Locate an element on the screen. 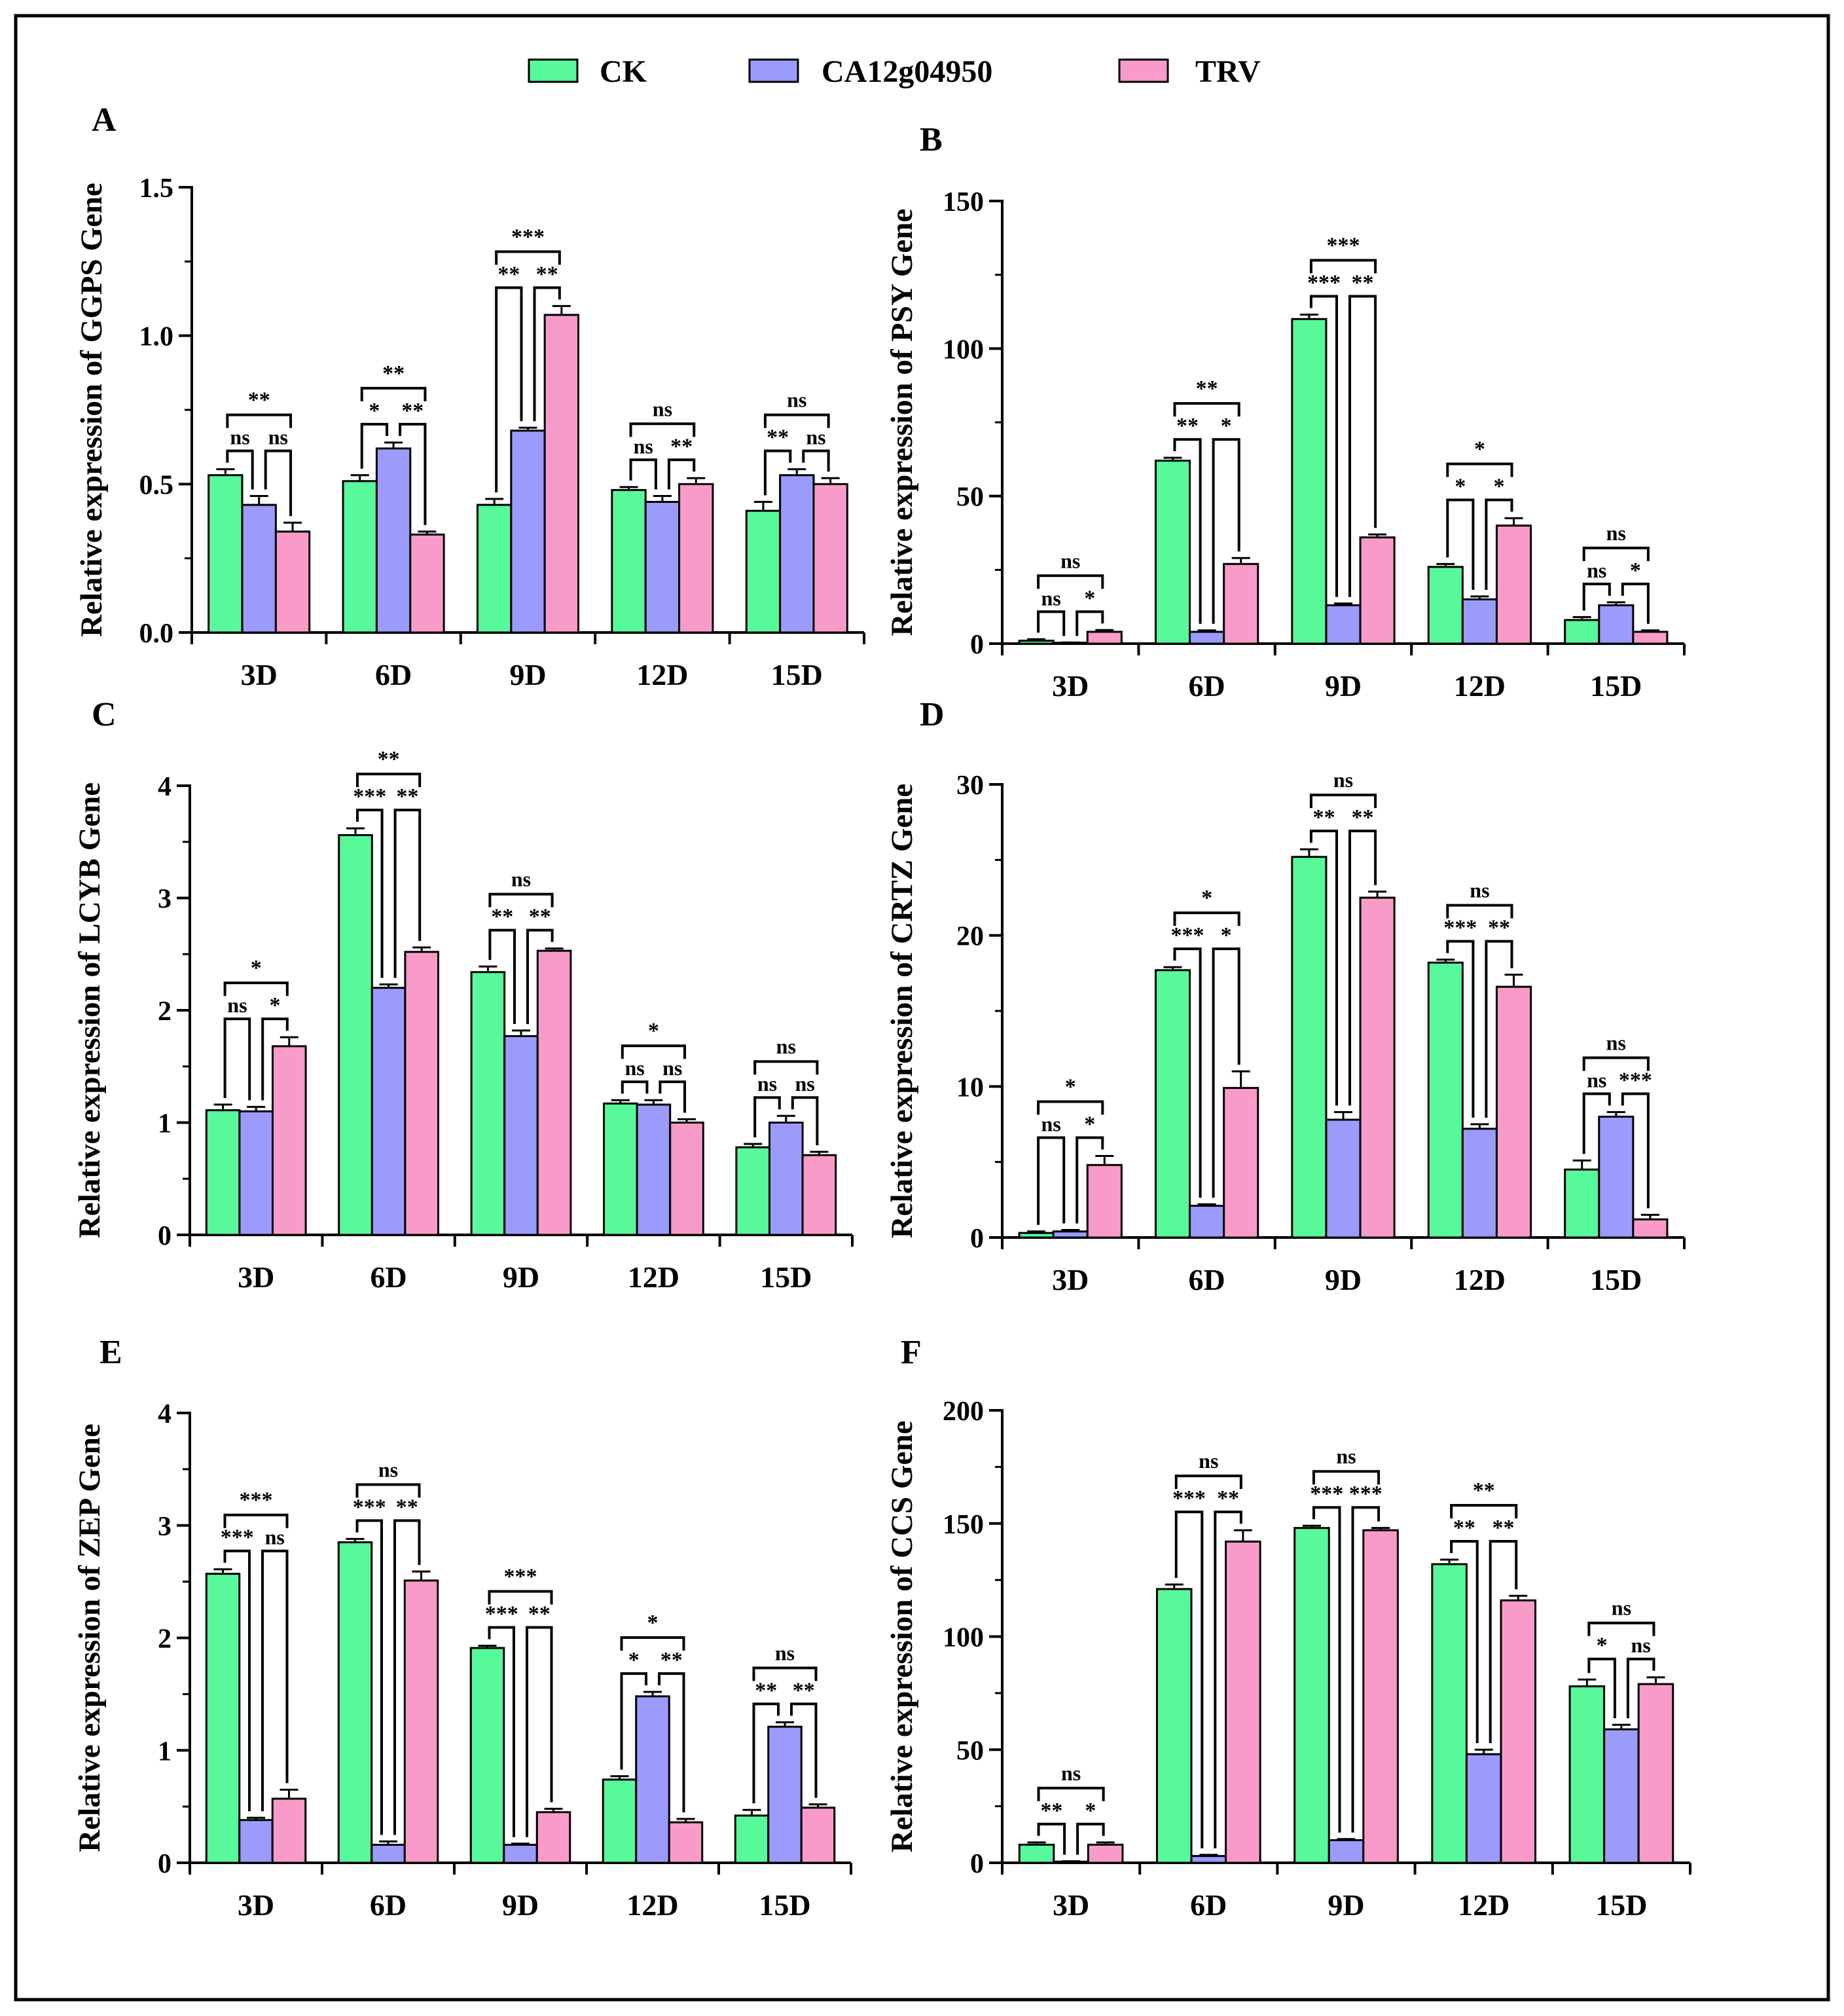  legend-swatch-ca12g04950 is located at coordinates (773, 71).